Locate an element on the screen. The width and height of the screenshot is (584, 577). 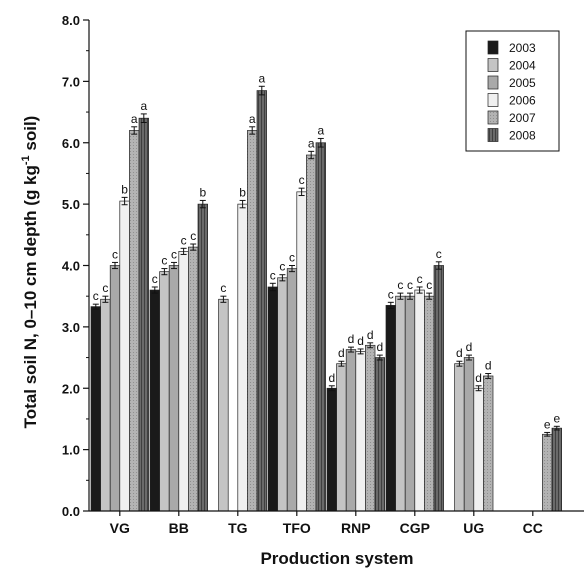
bar-cgp-2007 is located at coordinates (429, 403).